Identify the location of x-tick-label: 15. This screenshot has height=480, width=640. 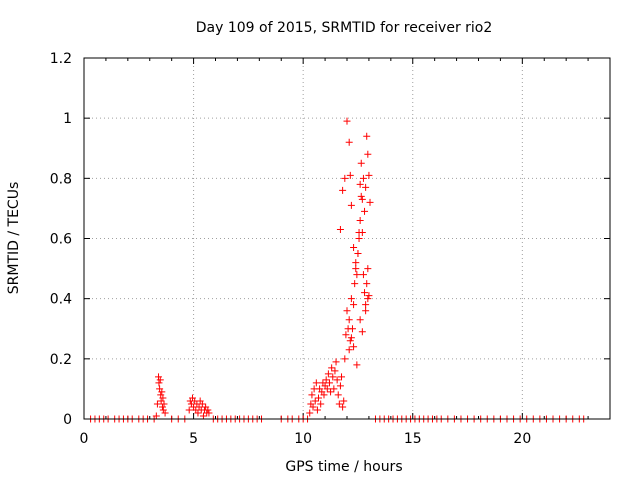
(413, 439).